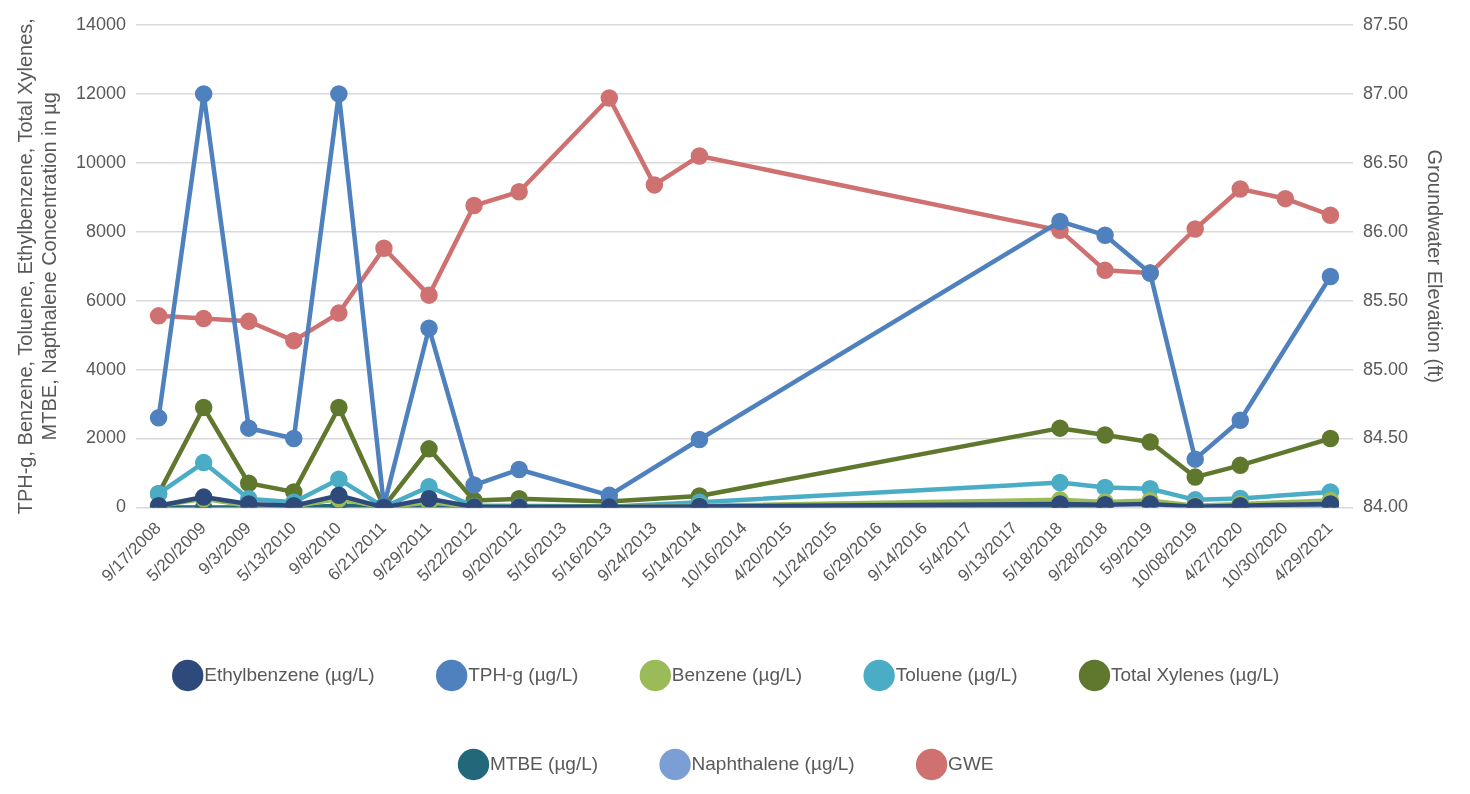  I want to click on y2-tick-label: 86.50, so click(1385, 161).